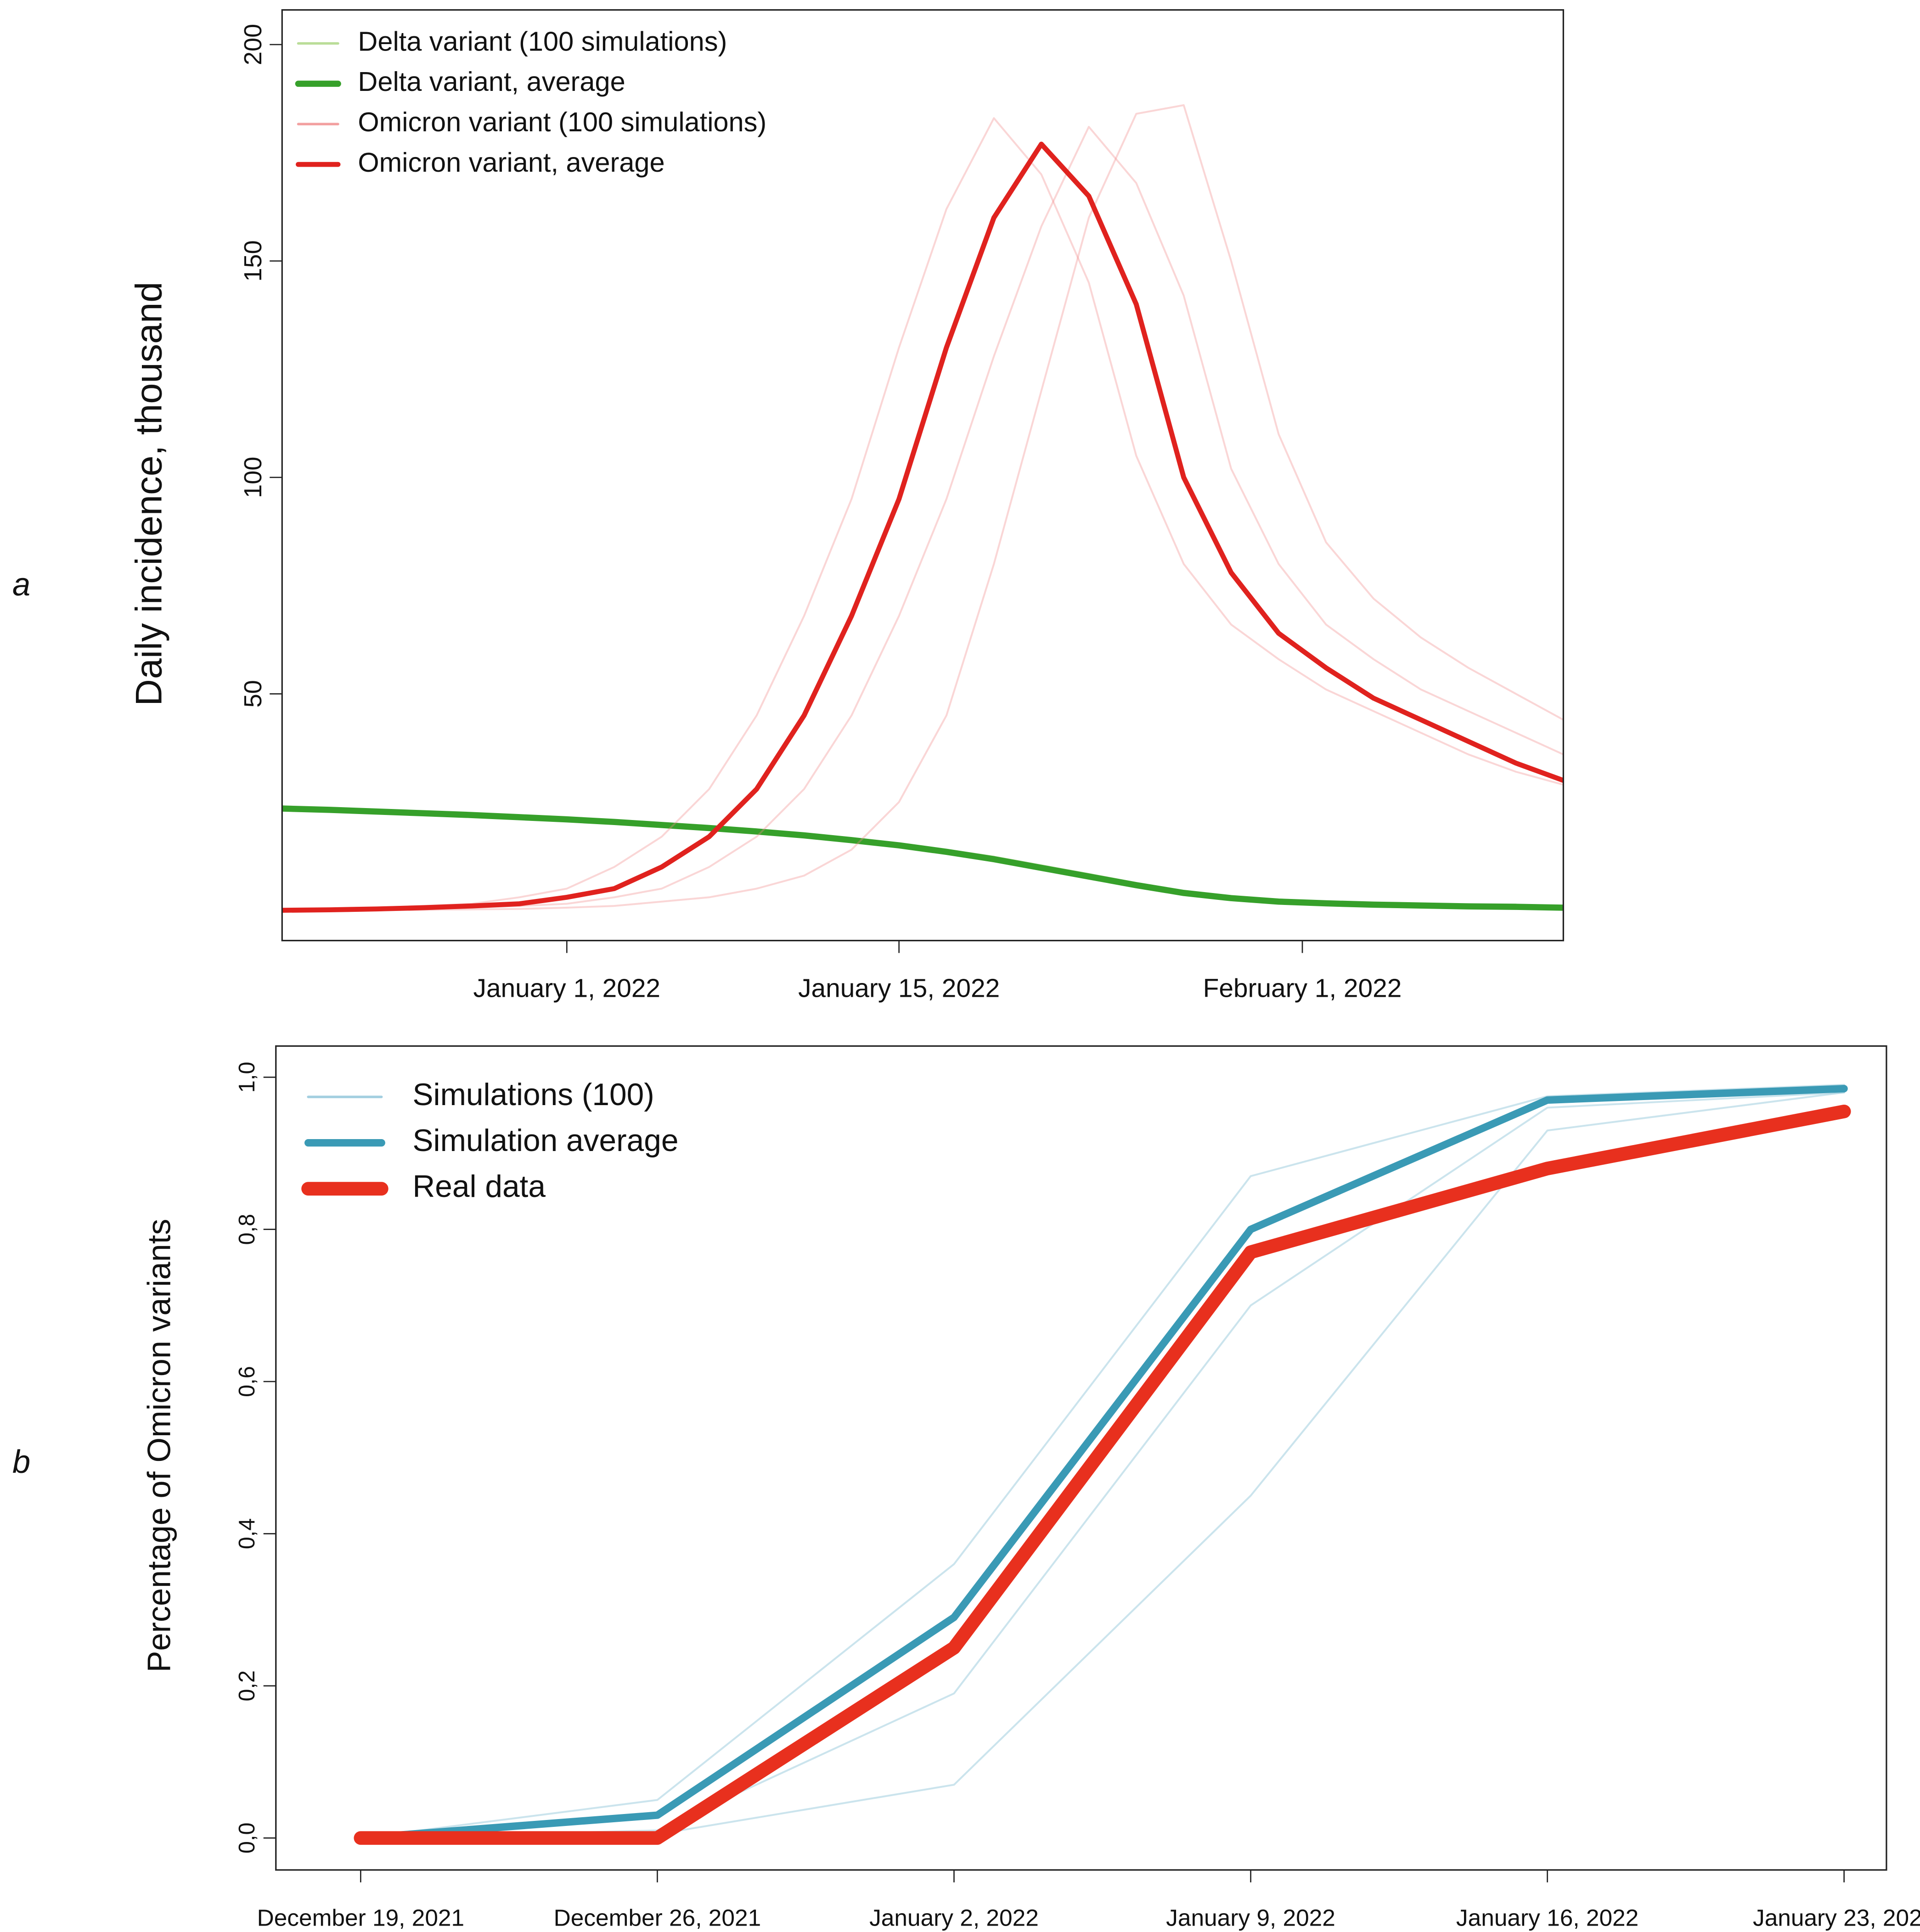  Describe the element at coordinates (899, 989) in the screenshot. I see `x-tick-label: January 15, 2022` at that location.